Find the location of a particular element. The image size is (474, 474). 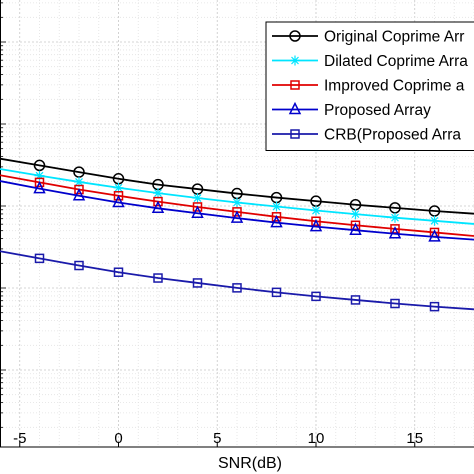

x-tick-label: 0 is located at coordinates (118, 438).